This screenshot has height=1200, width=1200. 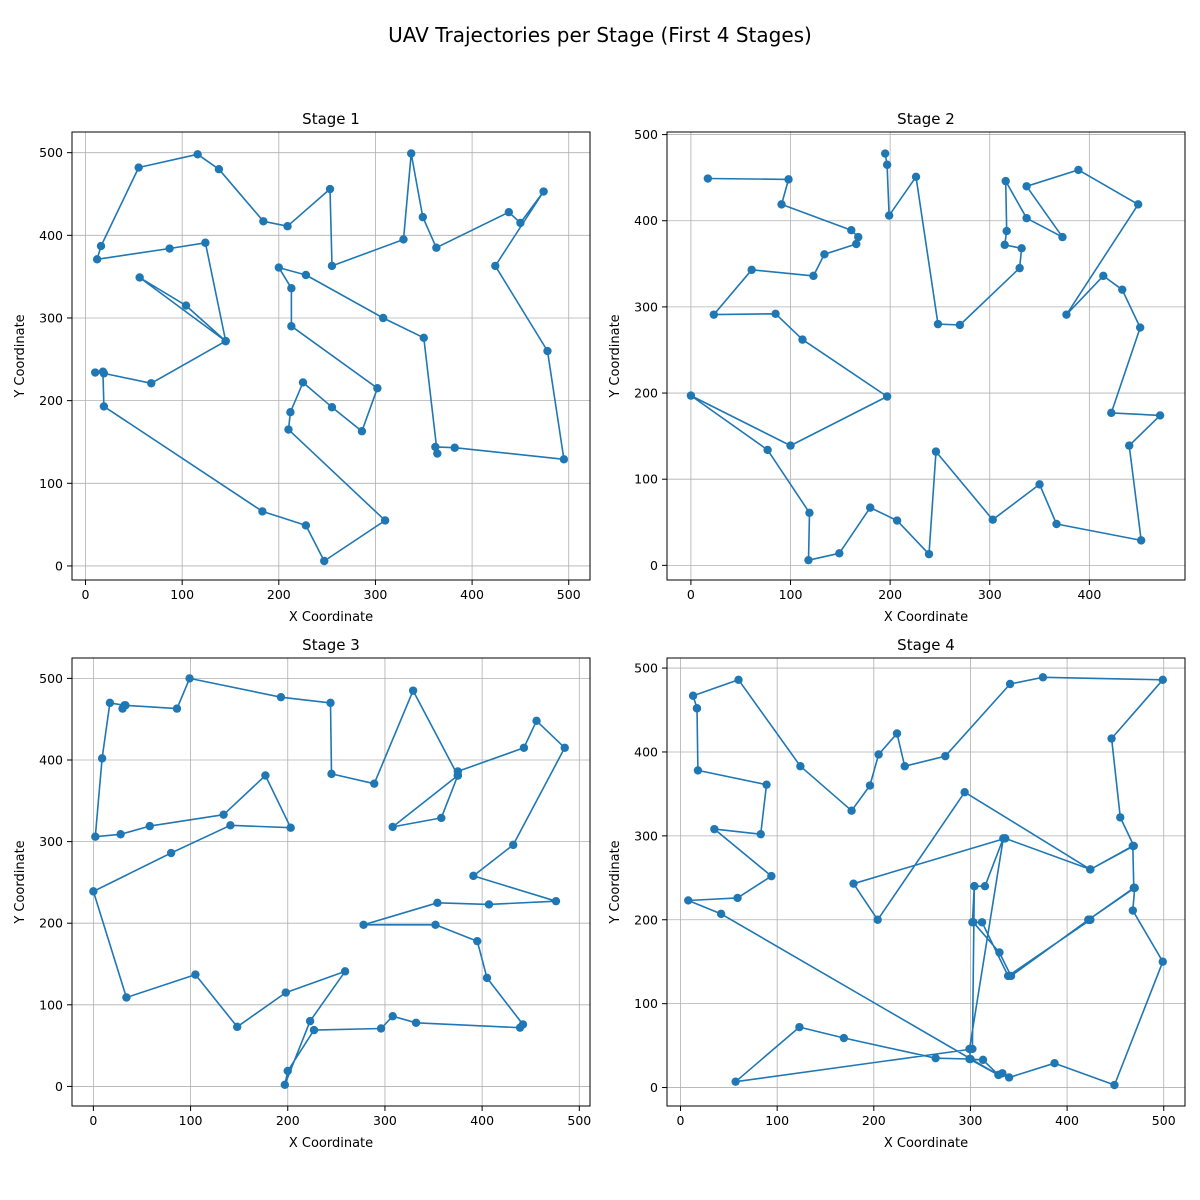 What do you see at coordinates (51, 923) in the screenshot?
I see `y-tick-label: 200` at bounding box center [51, 923].